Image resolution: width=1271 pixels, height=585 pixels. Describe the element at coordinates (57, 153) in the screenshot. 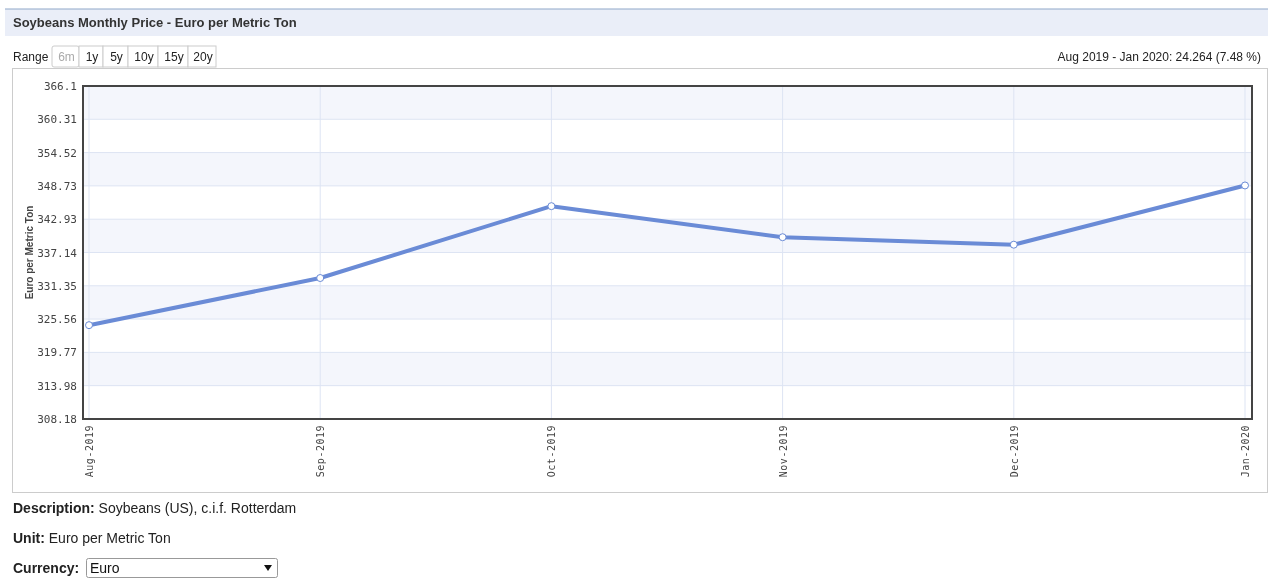

I see `y-tick-label: 354.52` at that location.